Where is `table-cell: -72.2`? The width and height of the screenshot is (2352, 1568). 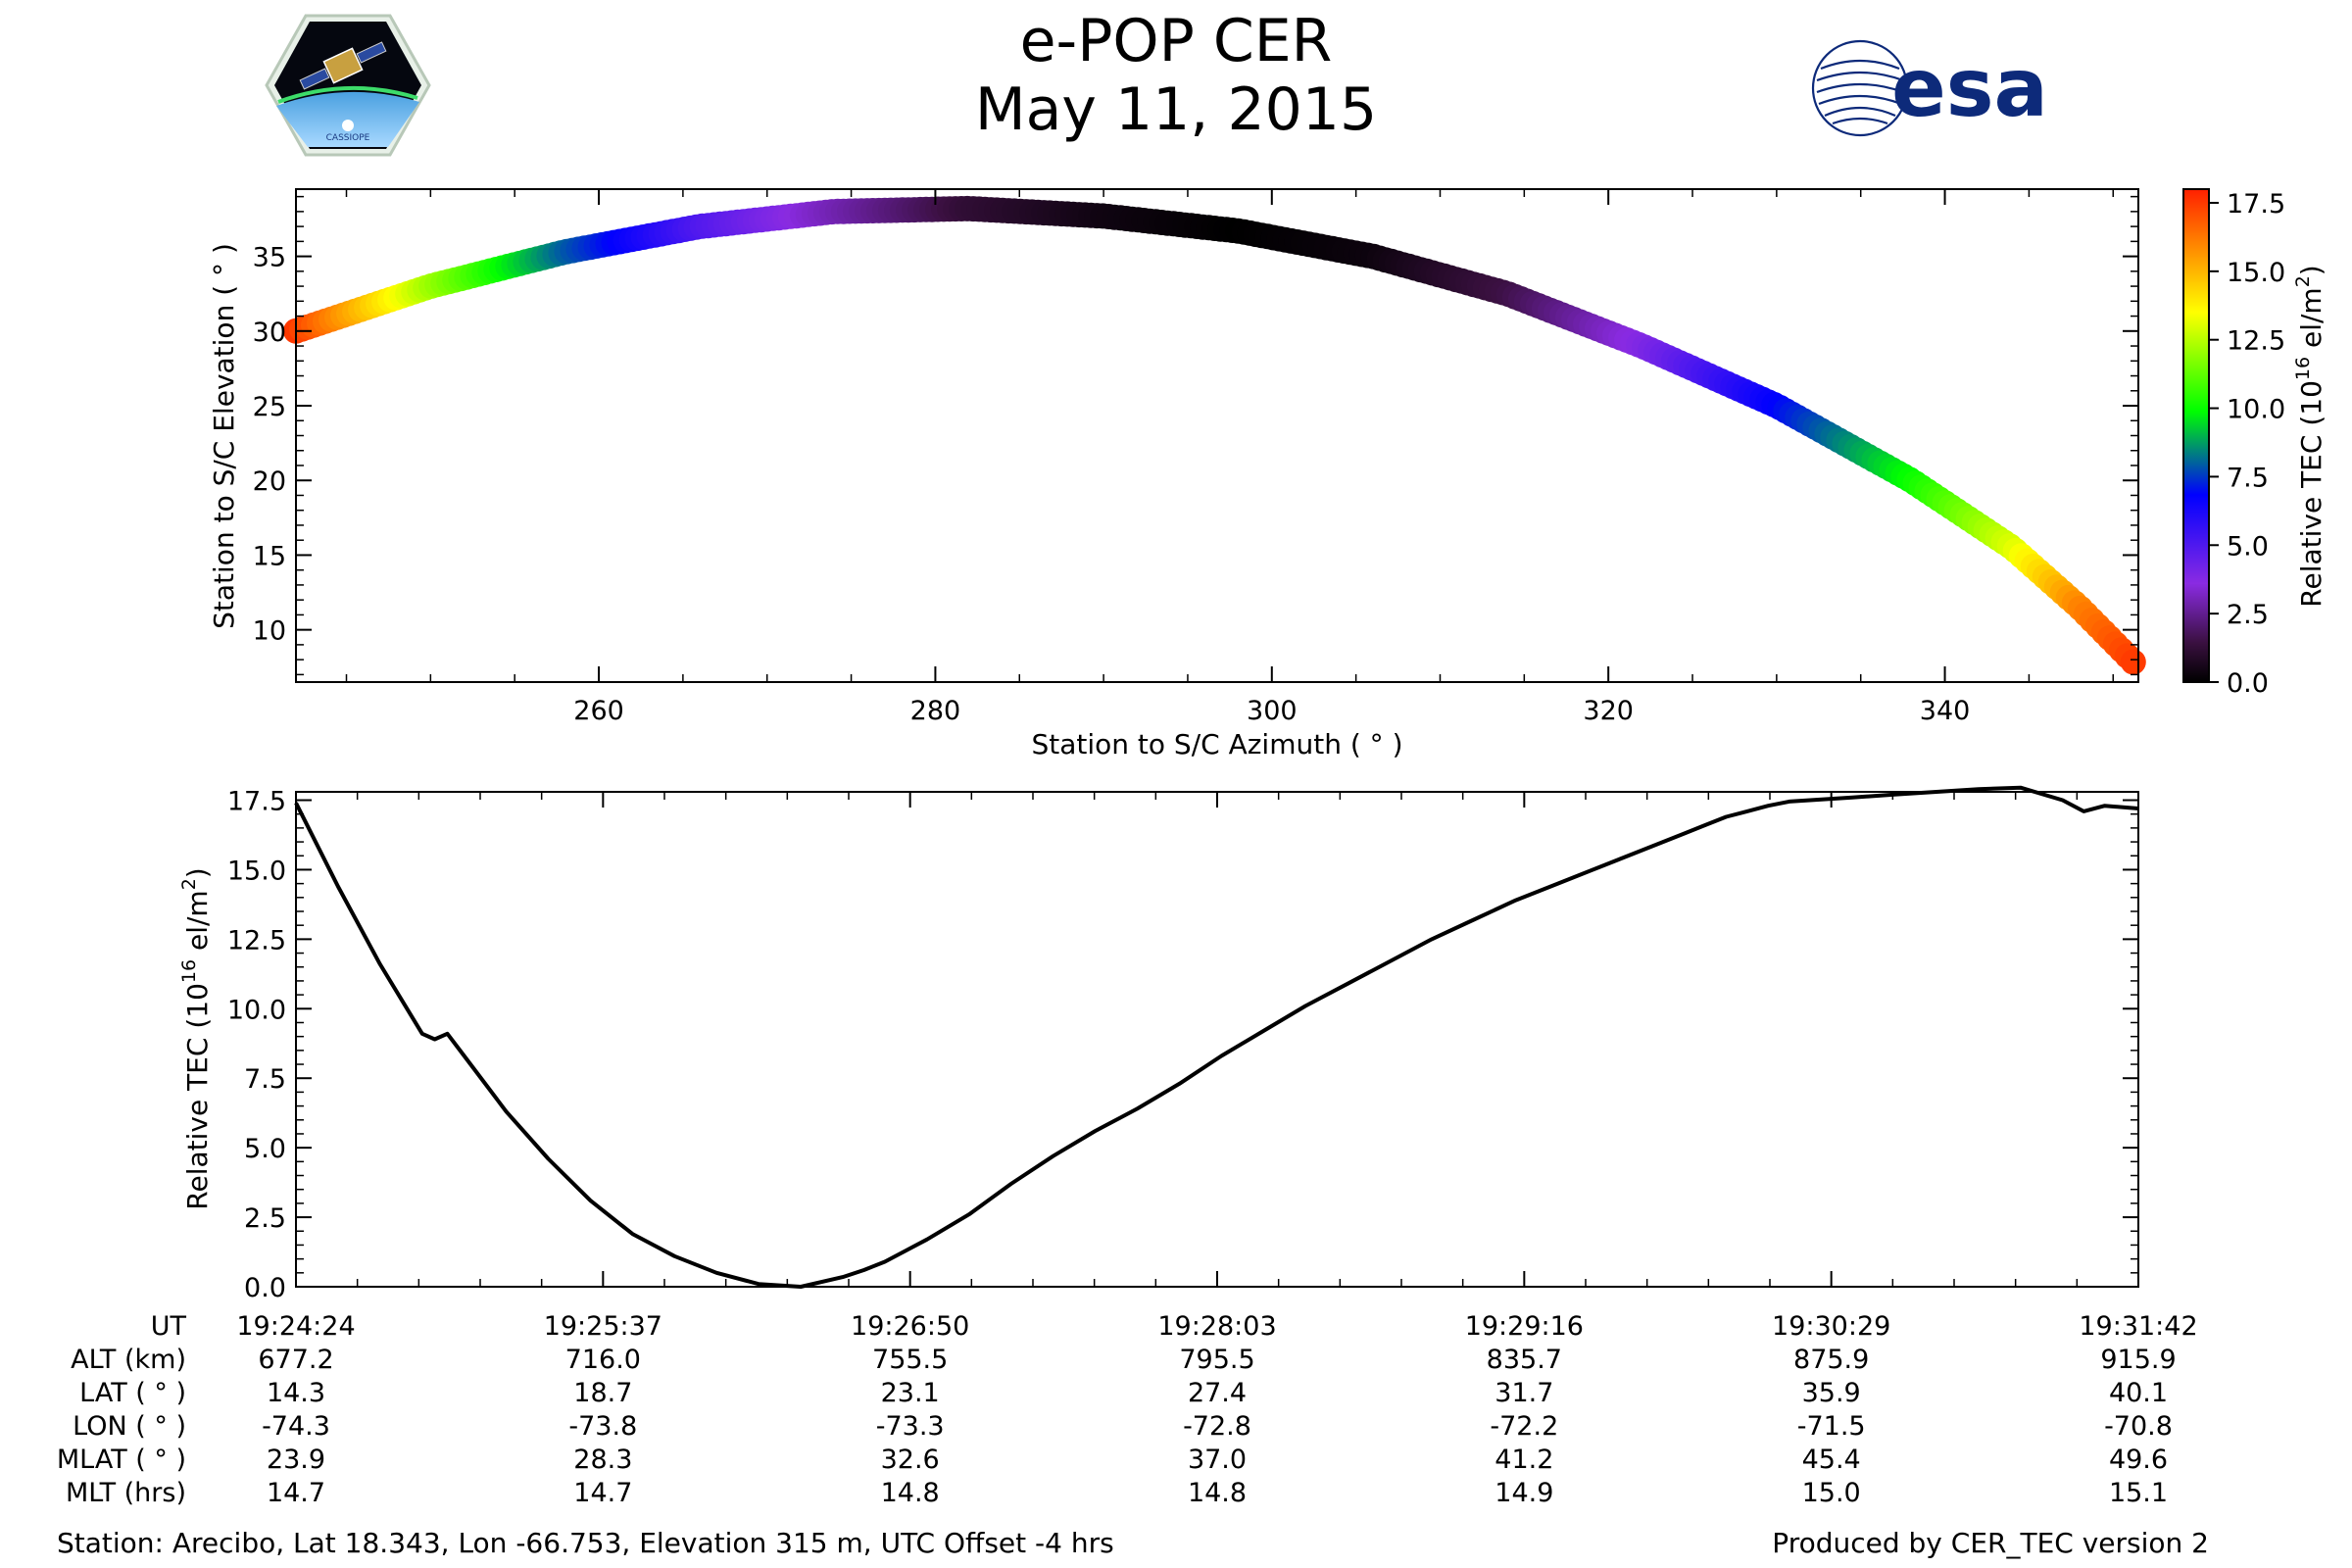 table-cell: -72.2 is located at coordinates (1524, 1426).